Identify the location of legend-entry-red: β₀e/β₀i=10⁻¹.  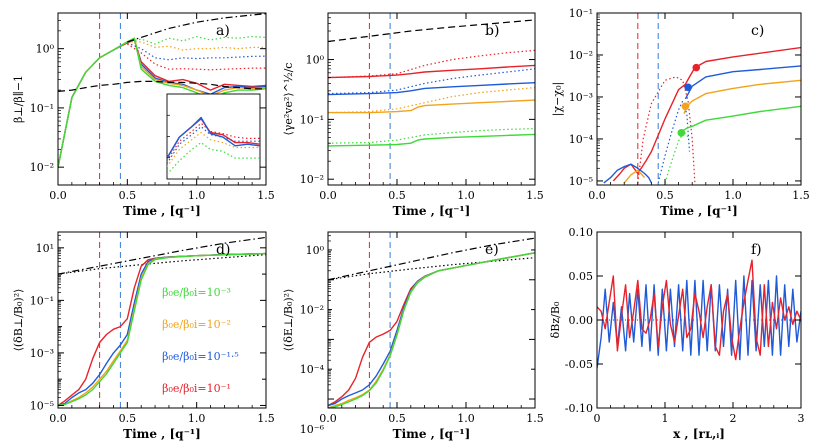
(196, 388).